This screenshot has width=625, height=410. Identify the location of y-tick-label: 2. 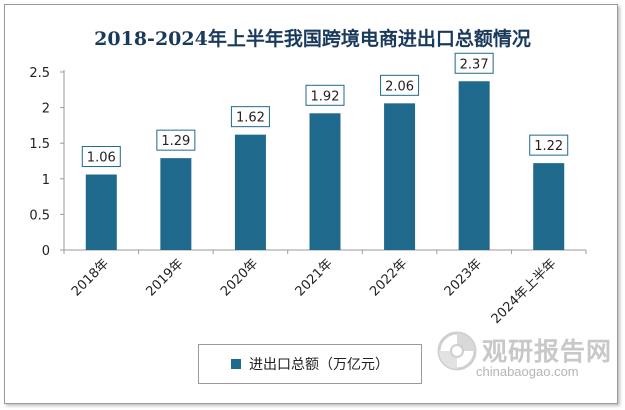
(46, 109).